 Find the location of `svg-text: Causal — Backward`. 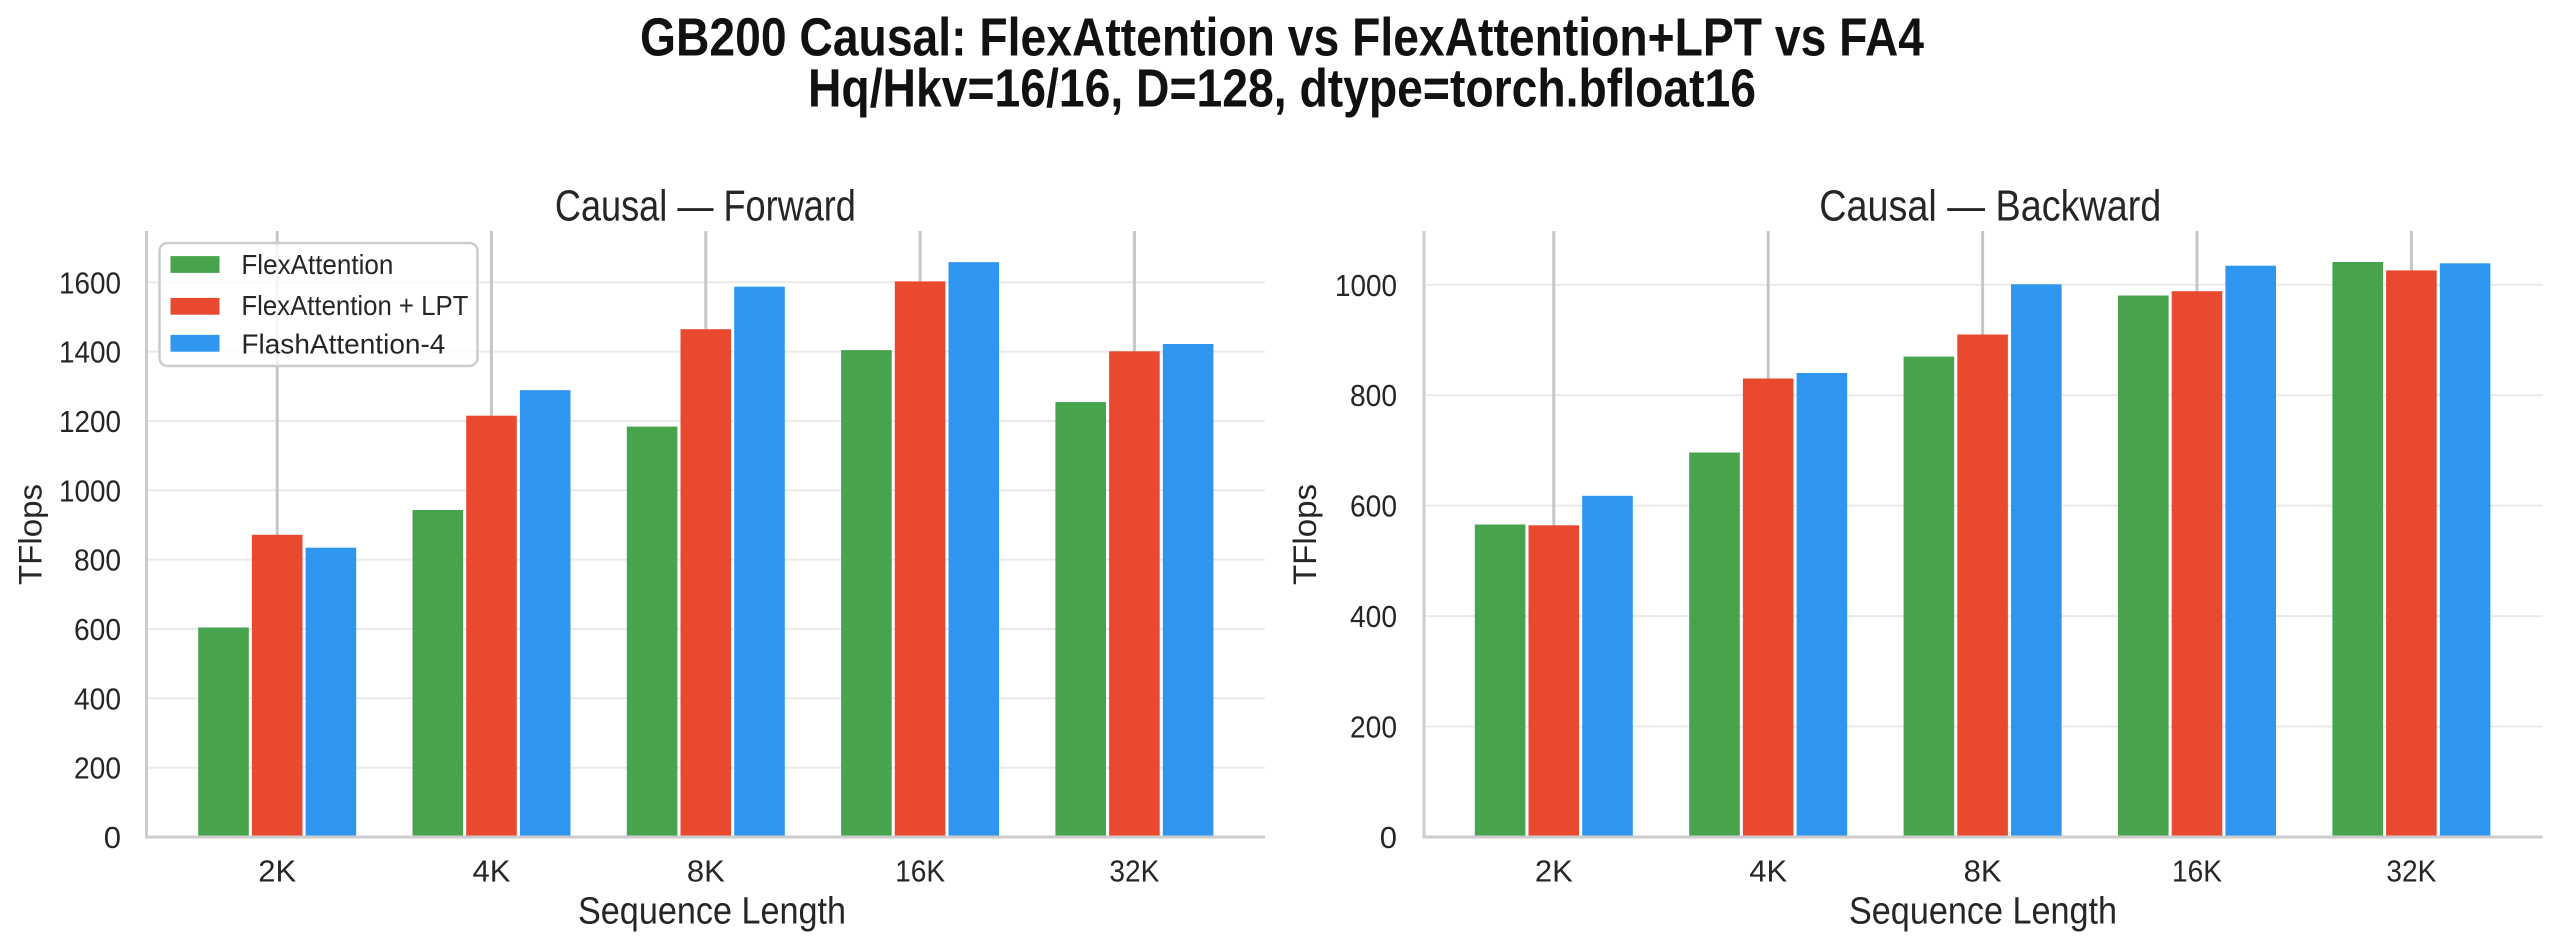

svg-text: Causal — Backward is located at coordinates (1990, 206).